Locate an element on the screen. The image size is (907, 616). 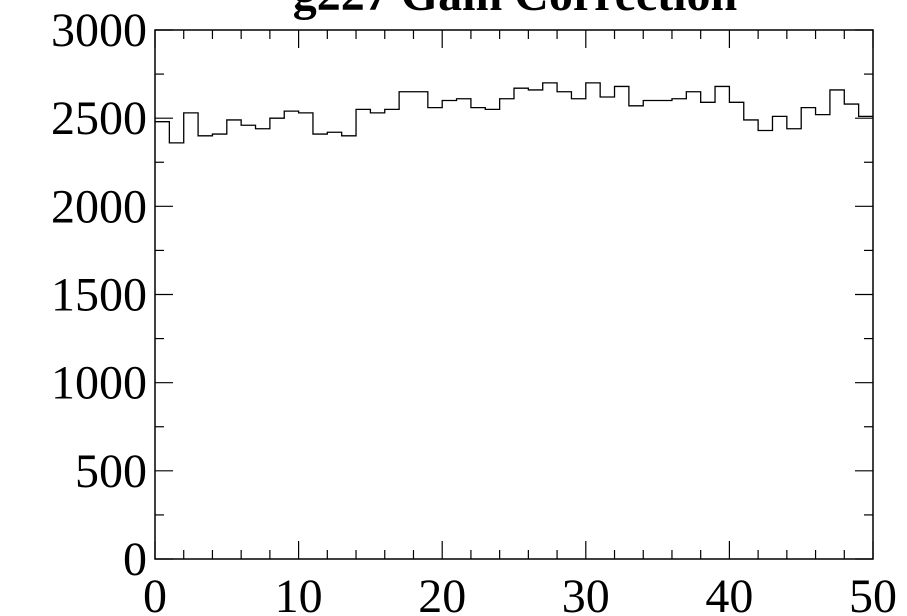
y-tick-label: 3000 is located at coordinates (99, 30).